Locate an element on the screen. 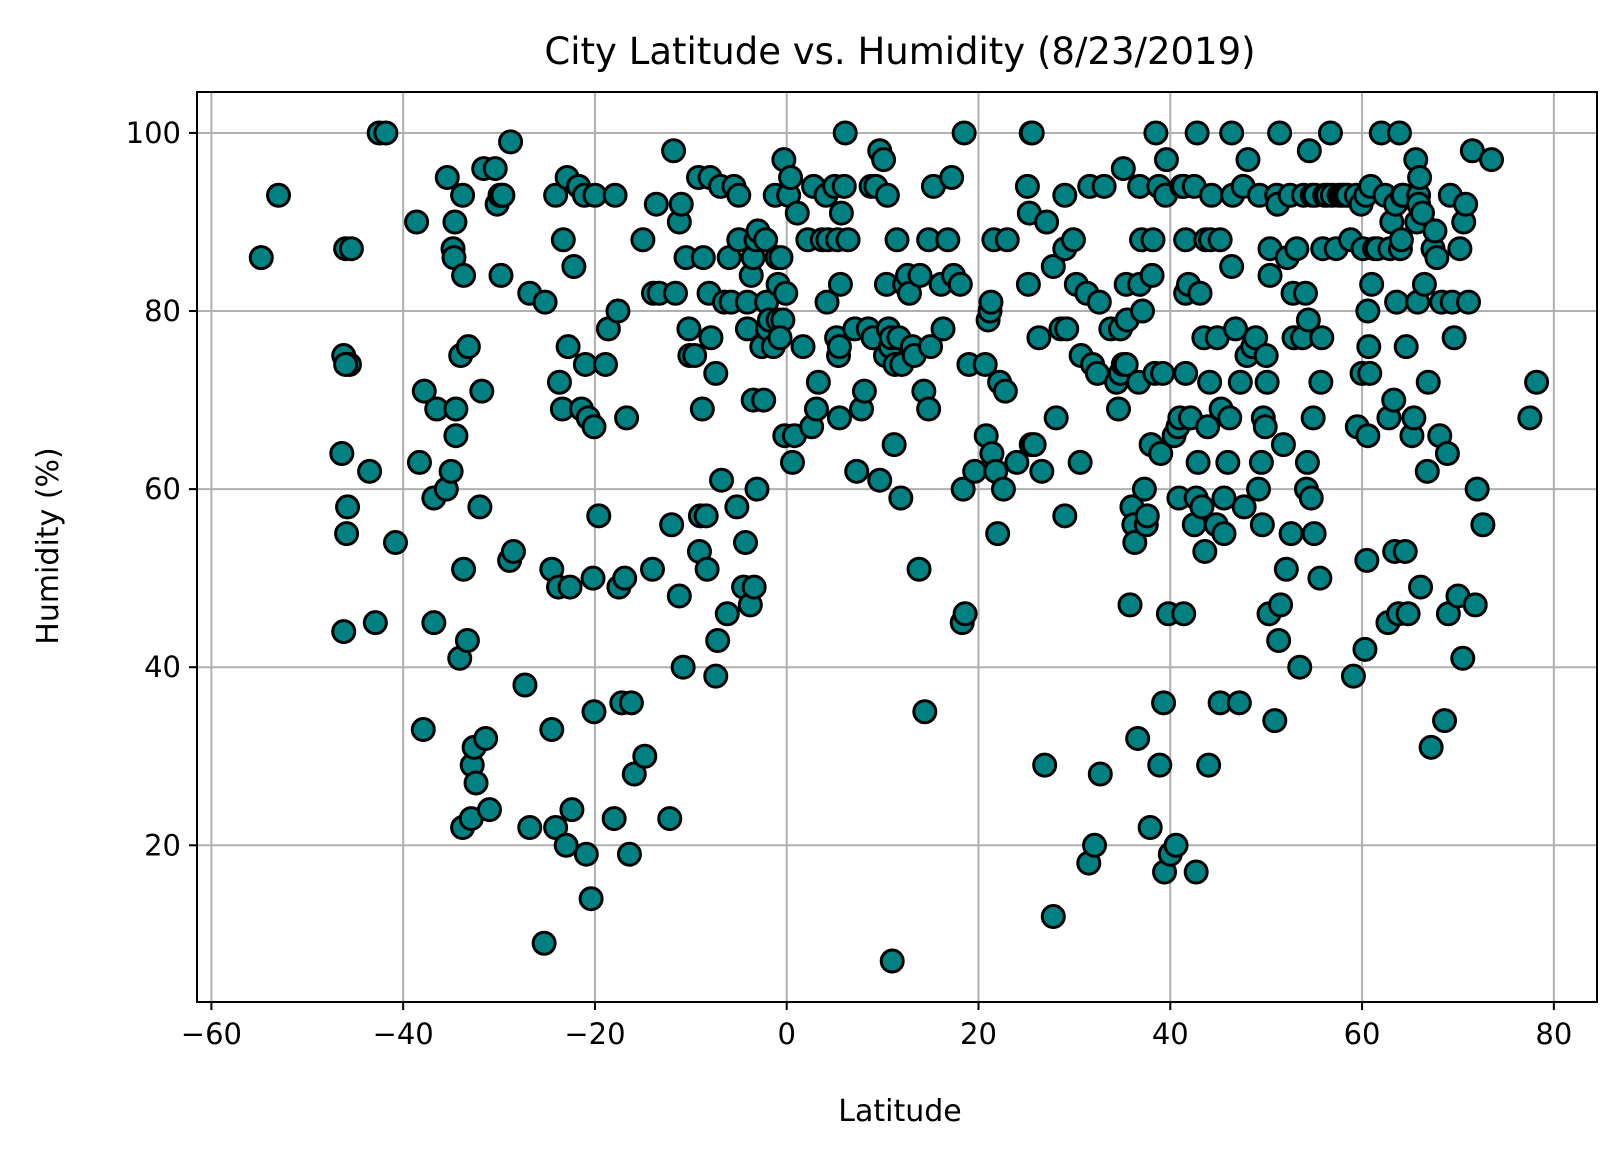 The image size is (1620, 1154). y-tick-label: 40 is located at coordinates (162, 667).